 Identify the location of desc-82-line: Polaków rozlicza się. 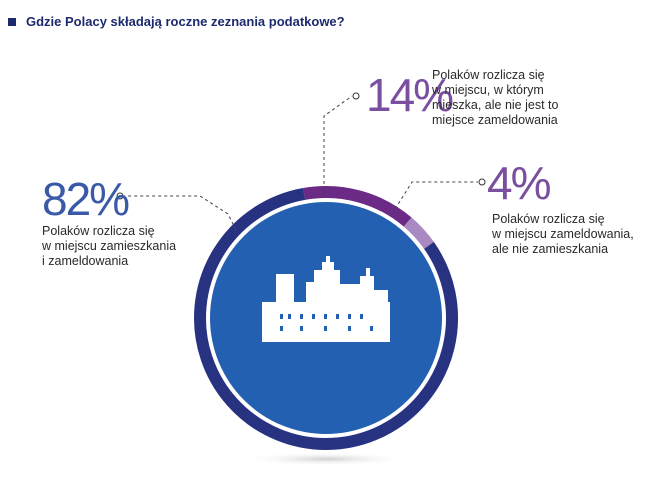
(98, 231).